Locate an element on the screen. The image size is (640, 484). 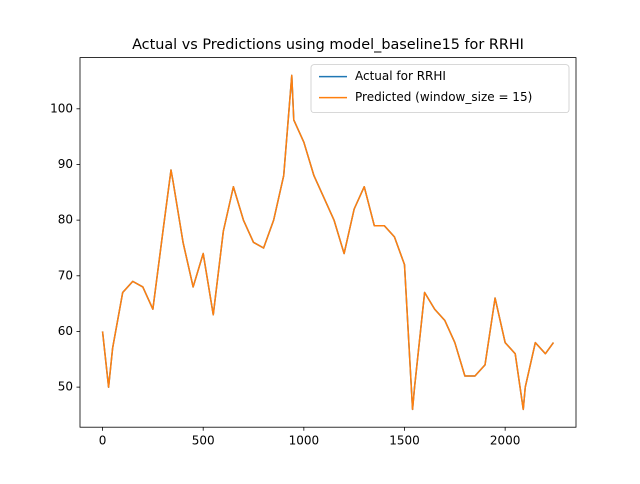
y-tick-label: 80 is located at coordinates (65, 220).